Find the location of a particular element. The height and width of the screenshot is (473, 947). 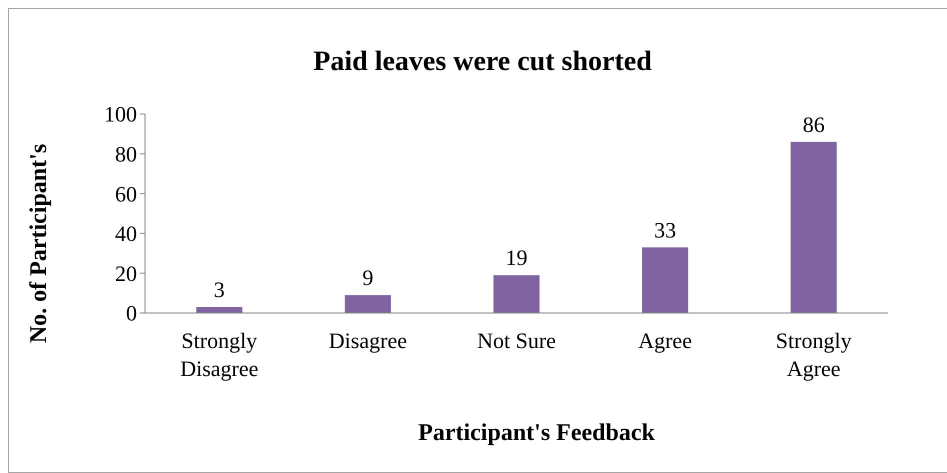

data-label: 9 is located at coordinates (368, 277).